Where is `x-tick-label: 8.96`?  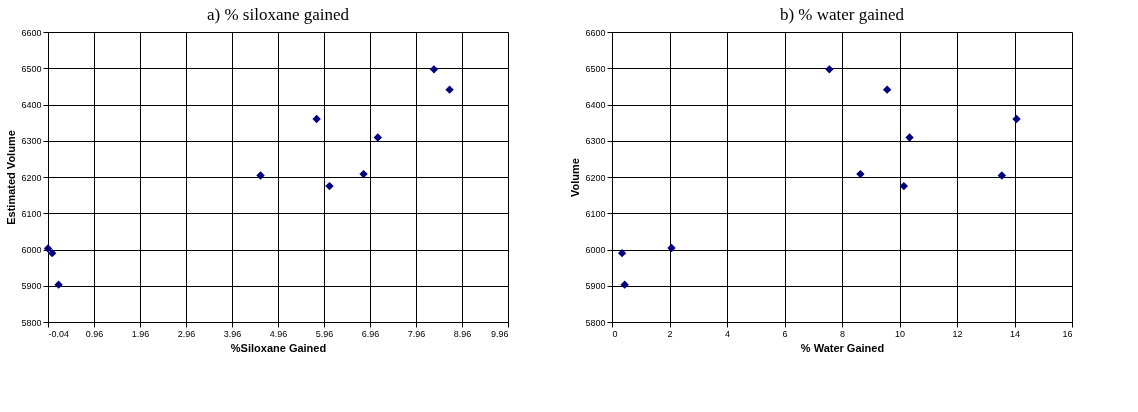
x-tick-label: 8.96 is located at coordinates (462, 333).